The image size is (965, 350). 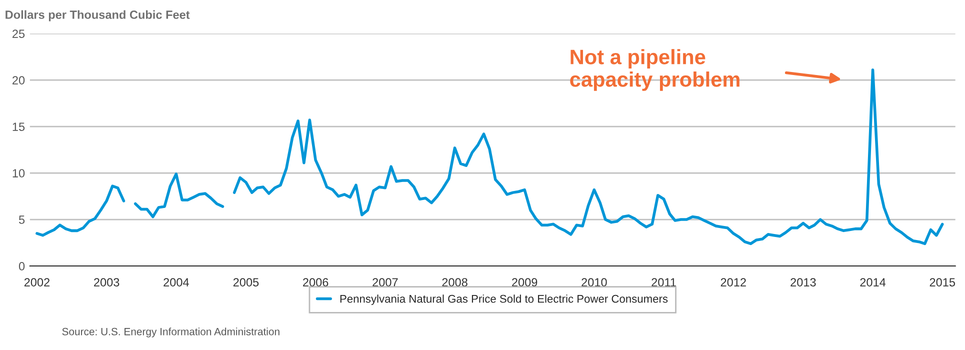 What do you see at coordinates (733, 282) in the screenshot?
I see `x-tick-label: 2012` at bounding box center [733, 282].